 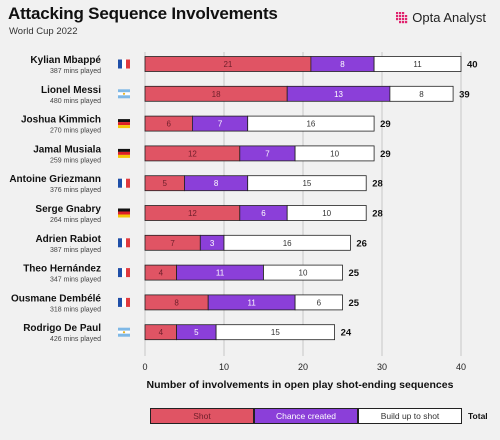 What do you see at coordinates (62, 328) in the screenshot?
I see `player-name: Rodrigo De Paul` at bounding box center [62, 328].